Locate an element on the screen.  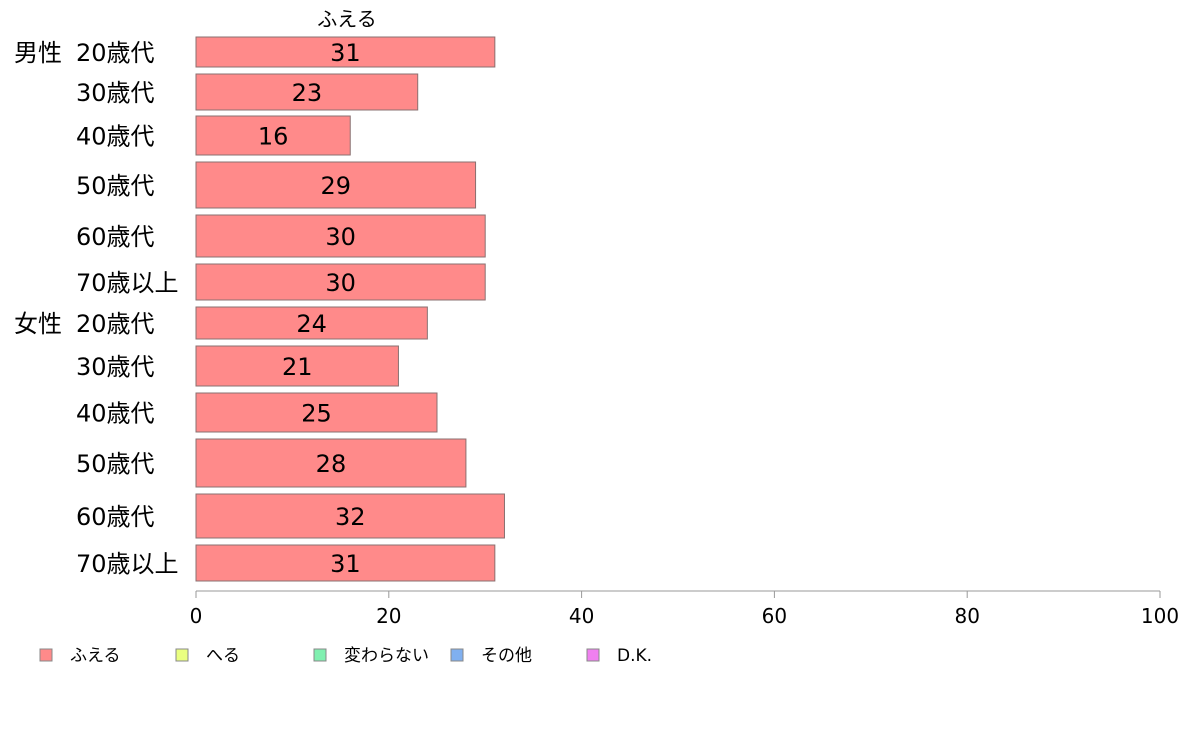
legend-label: へる is located at coordinates (223, 656).